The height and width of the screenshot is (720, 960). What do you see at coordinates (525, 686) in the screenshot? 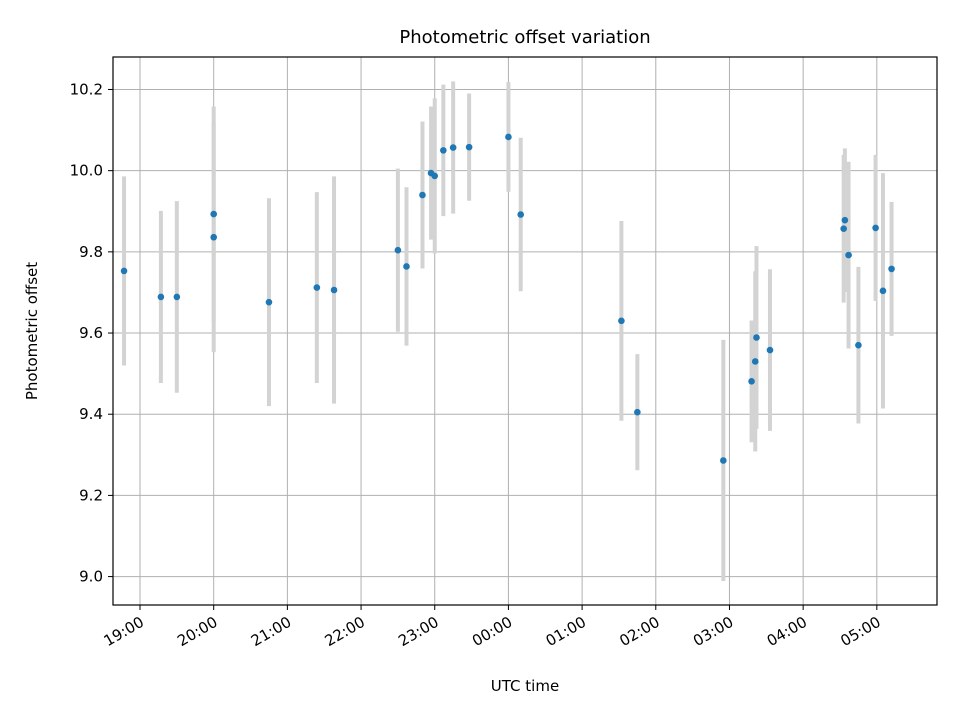
I see `x-axis-label: UTC time` at bounding box center [525, 686].